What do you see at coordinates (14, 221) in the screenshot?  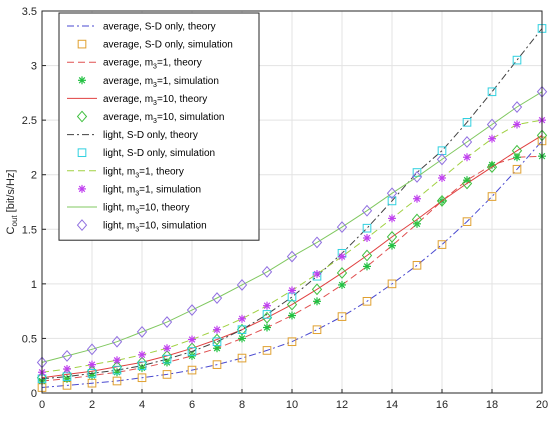 I see `y-axis-label-sub: out` at bounding box center [14, 221].